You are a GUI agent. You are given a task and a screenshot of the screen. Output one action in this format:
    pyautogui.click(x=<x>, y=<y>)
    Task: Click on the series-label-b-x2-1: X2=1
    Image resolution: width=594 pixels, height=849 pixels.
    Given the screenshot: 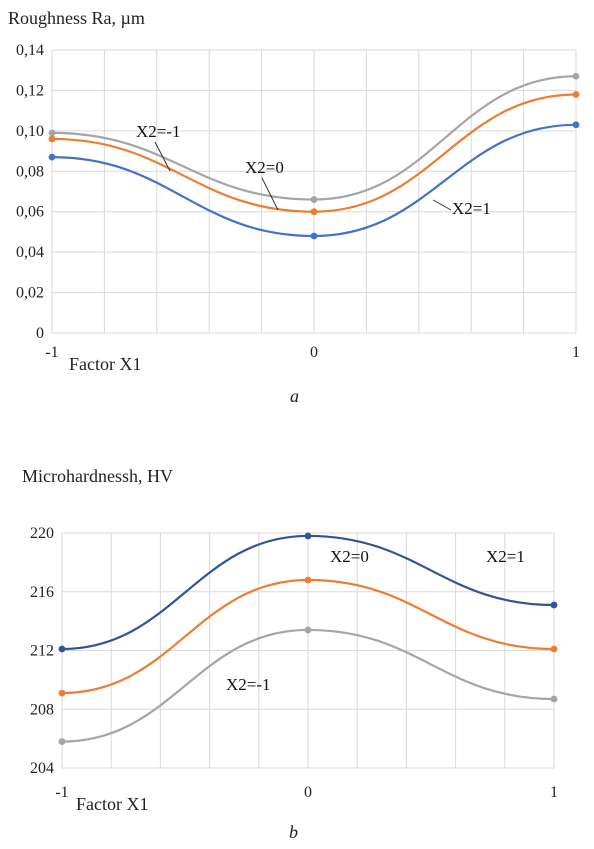 What is the action you would take?
    pyautogui.click(x=505, y=556)
    